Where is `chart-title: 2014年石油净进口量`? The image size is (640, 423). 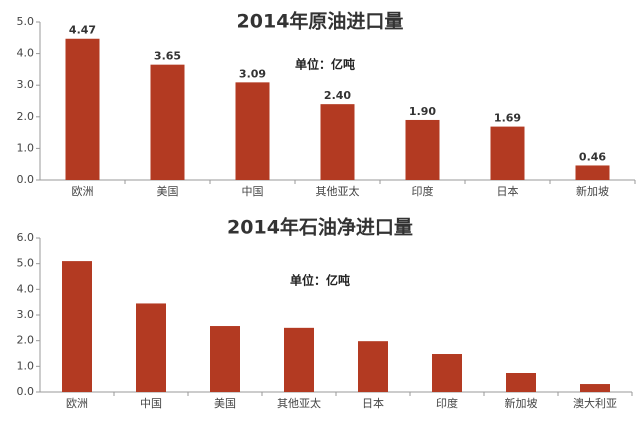 chart-title: 2014年石油净进口量 is located at coordinates (320, 227).